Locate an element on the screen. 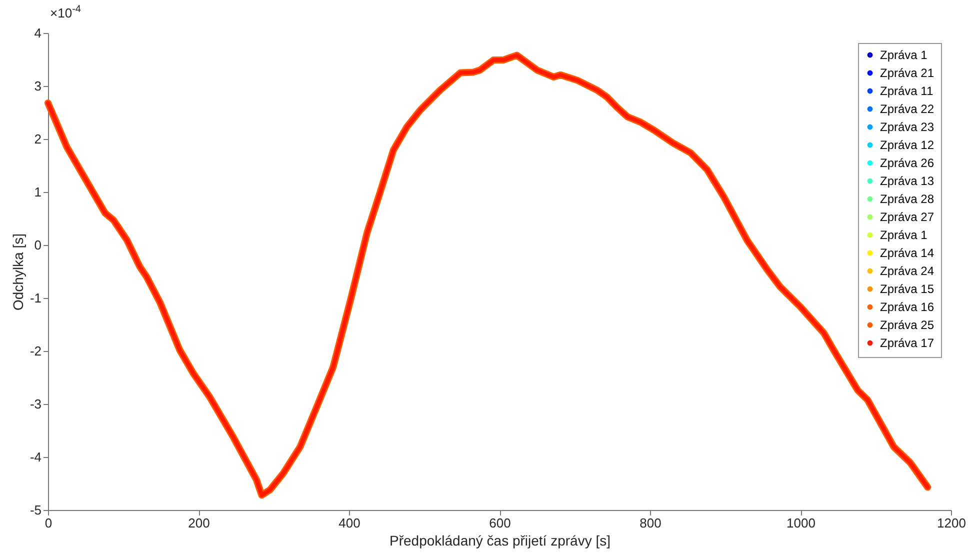 The width and height of the screenshot is (968, 555). x-tick-label: 800 is located at coordinates (651, 523).